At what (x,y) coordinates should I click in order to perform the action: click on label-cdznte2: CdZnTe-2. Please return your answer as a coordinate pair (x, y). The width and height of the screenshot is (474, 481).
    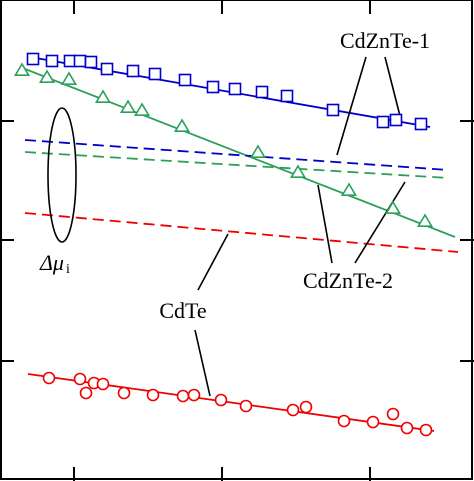
    Looking at the image, I should click on (348, 280).